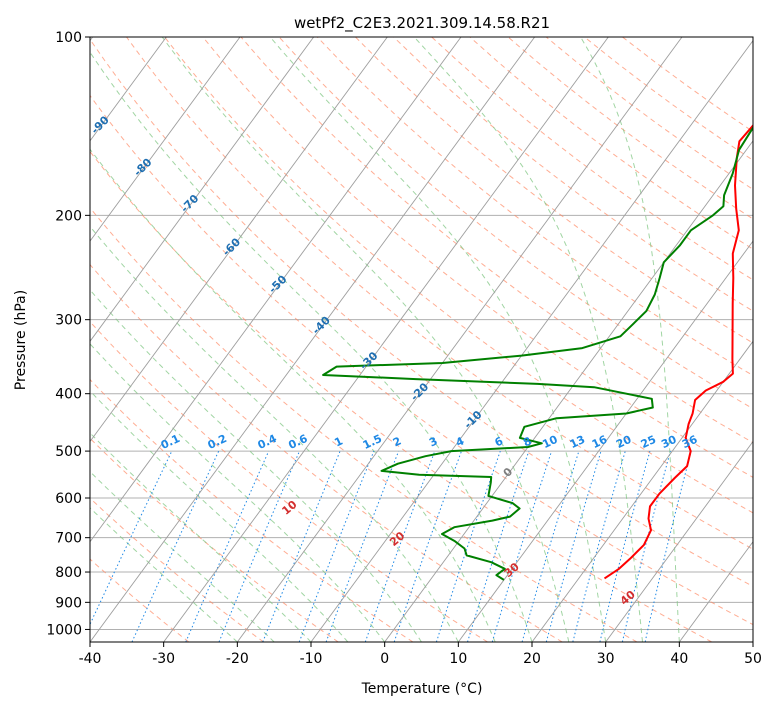 Image resolution: width=775 pixels, height=708 pixels. Describe the element at coordinates (189, 203) in the screenshot. I see `isotherm-label: -70` at that location.